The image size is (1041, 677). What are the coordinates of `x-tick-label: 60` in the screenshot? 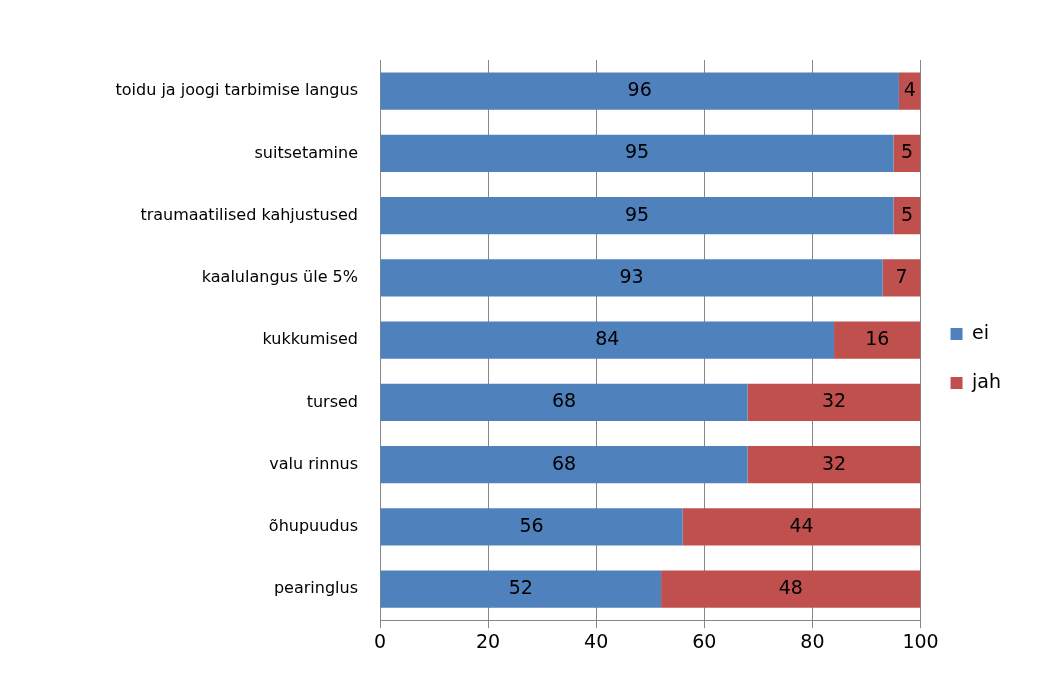 It's located at (704, 640).